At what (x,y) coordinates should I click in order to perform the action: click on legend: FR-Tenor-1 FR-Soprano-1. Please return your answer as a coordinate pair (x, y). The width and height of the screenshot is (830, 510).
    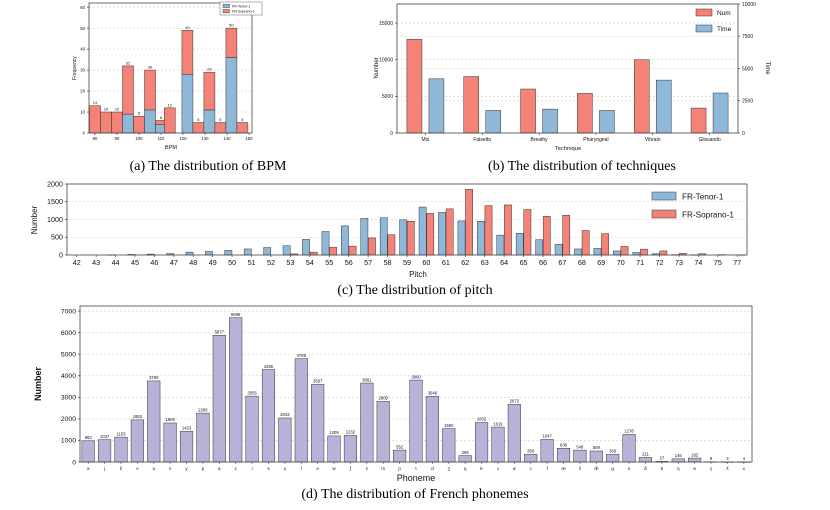
    Looking at the image, I should click on (692, 205).